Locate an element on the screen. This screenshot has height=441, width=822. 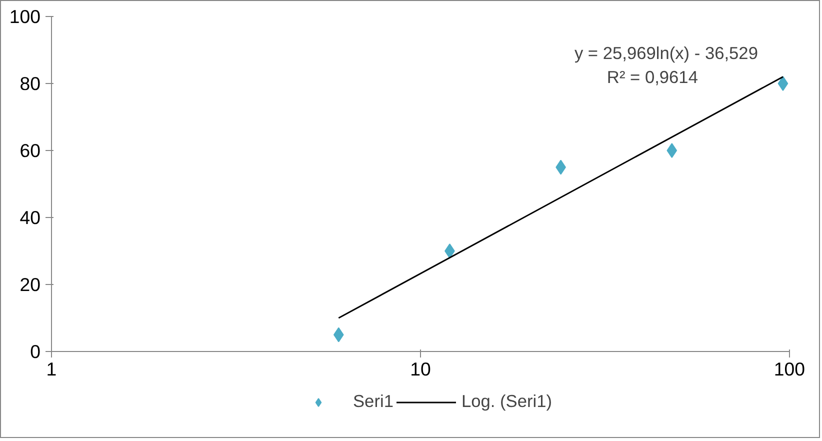
legend-label: Seri1 is located at coordinates (373, 401).